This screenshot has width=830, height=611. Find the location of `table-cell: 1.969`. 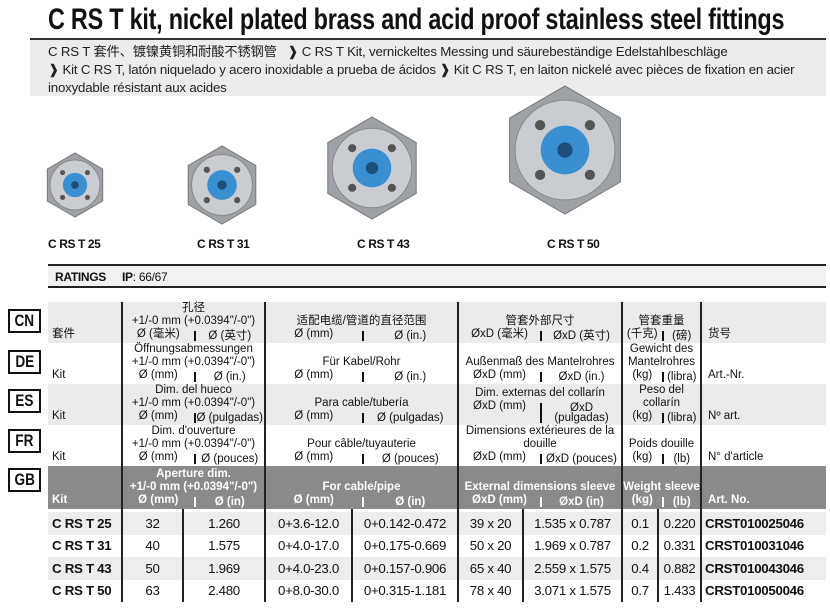

table-cell: 1.969 is located at coordinates (223, 568).